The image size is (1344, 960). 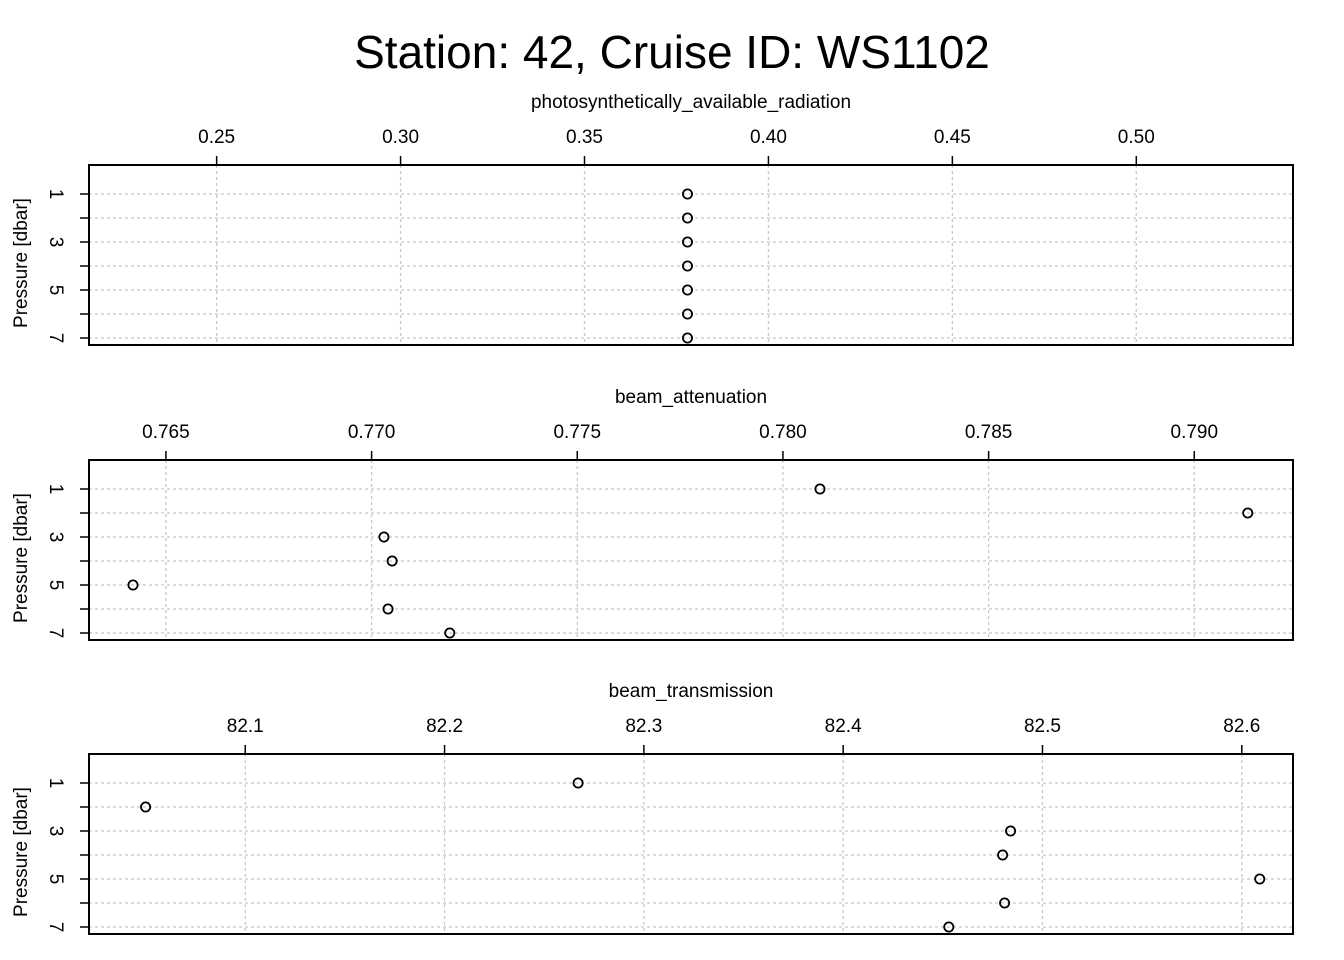 I want to click on x-axis-label: photosynthetically_available_radiation, so click(x=691, y=102).